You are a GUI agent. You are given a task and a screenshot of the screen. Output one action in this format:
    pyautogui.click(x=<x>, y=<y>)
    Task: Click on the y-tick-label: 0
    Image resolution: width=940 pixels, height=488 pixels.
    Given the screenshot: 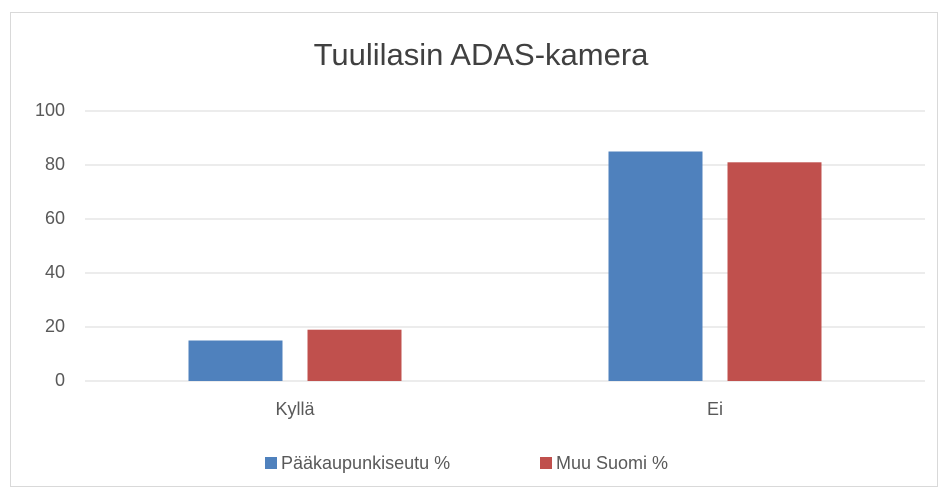 What is the action you would take?
    pyautogui.click(x=60, y=380)
    